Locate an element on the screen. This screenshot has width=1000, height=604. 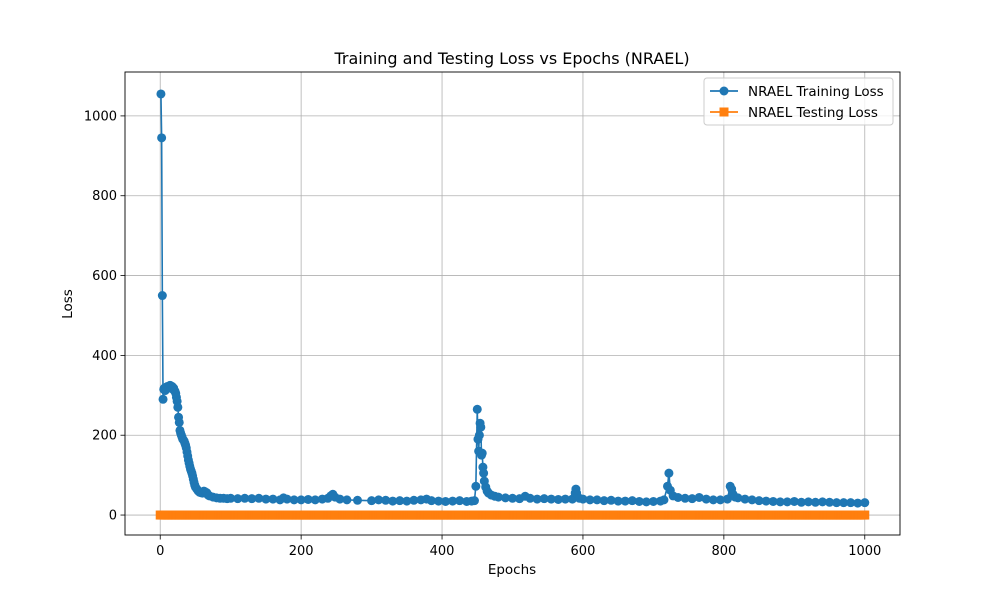
legend-testing-label: NRAEL Testing Loss is located at coordinates (813, 113).